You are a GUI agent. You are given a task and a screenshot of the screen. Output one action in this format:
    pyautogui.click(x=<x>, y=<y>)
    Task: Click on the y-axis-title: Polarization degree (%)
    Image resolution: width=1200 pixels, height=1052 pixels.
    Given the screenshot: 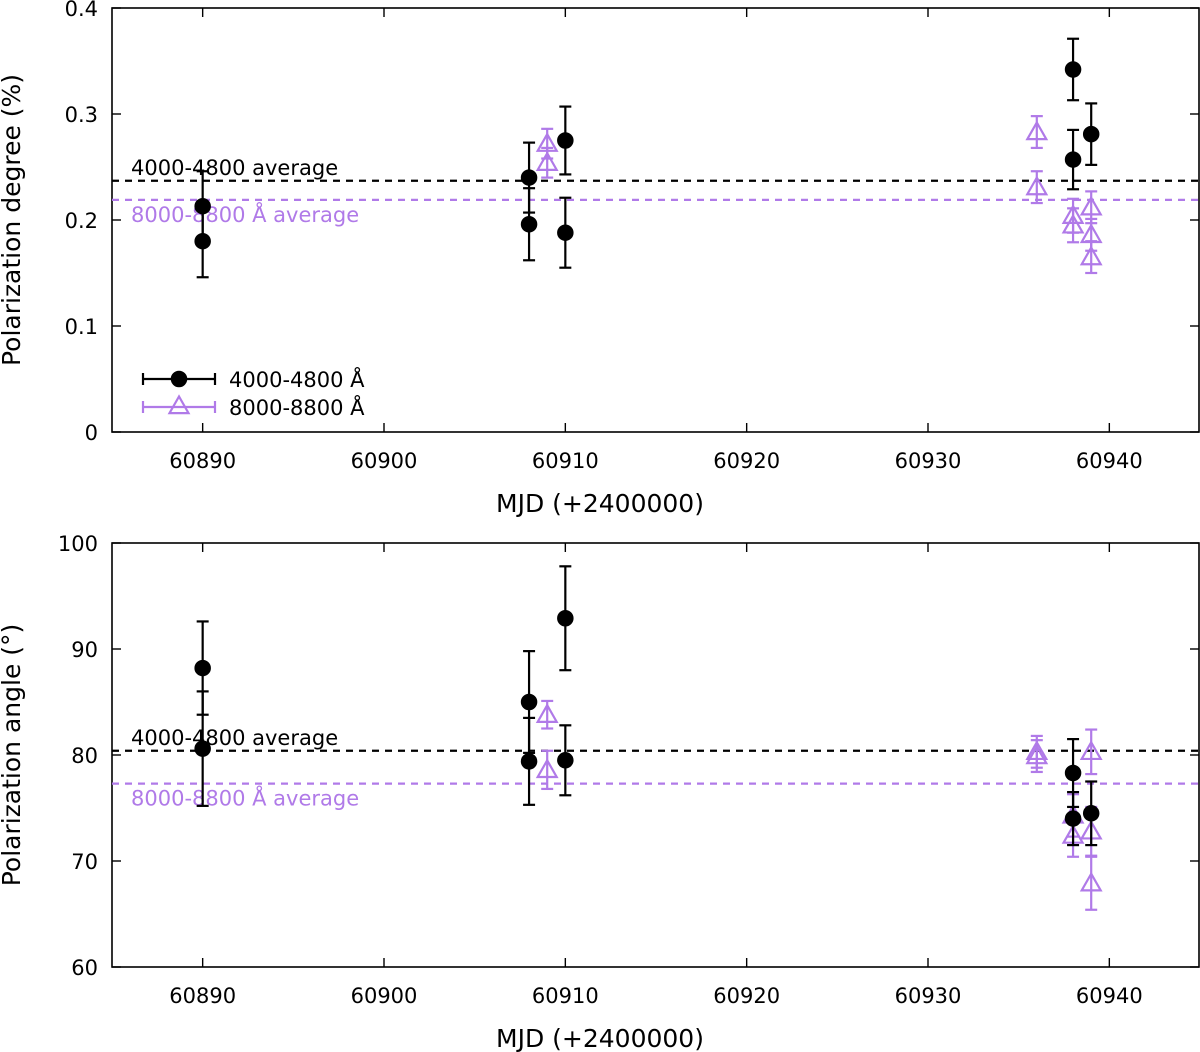 What is the action you would take?
    pyautogui.click(x=13, y=220)
    